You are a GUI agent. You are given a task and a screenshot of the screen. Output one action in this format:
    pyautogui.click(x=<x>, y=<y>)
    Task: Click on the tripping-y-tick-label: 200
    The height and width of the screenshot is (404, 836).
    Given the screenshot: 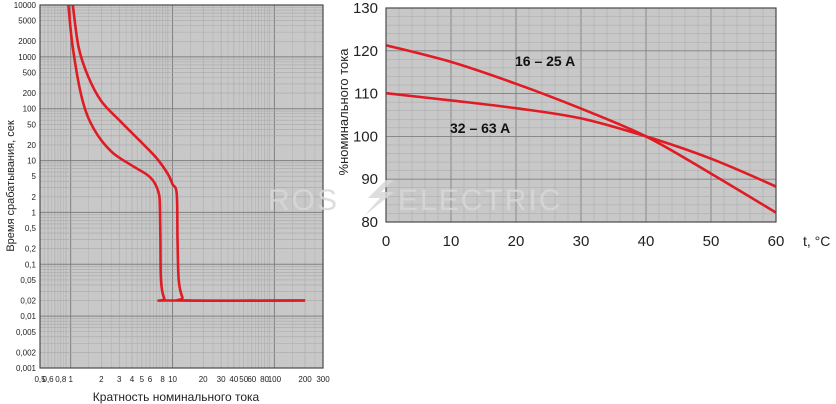 What is the action you would take?
    pyautogui.click(x=30, y=93)
    